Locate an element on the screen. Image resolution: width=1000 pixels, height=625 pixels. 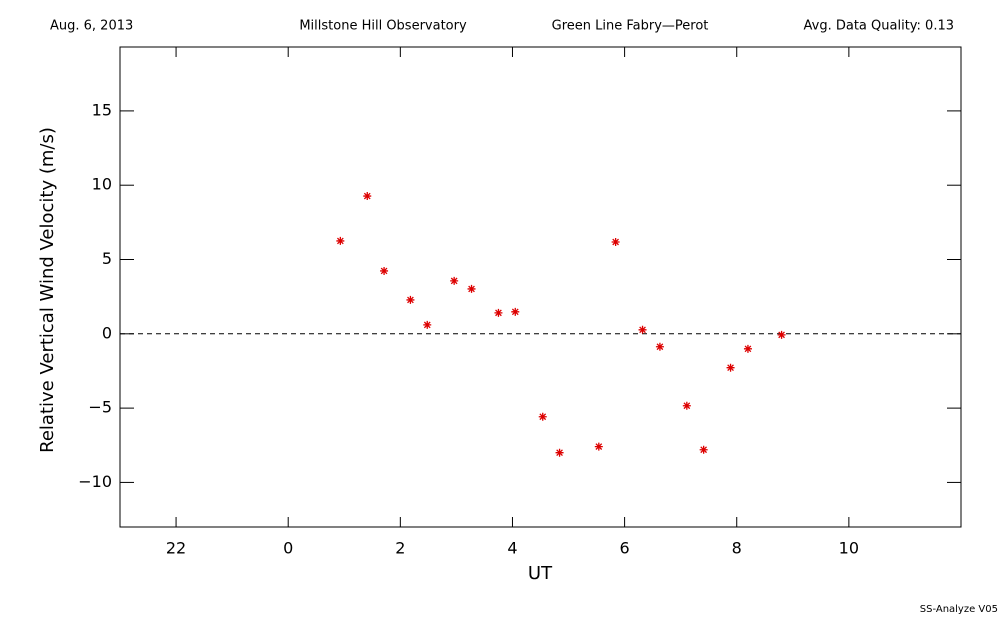
observatory-label: Millstone Hill Observatory is located at coordinates (383, 26).